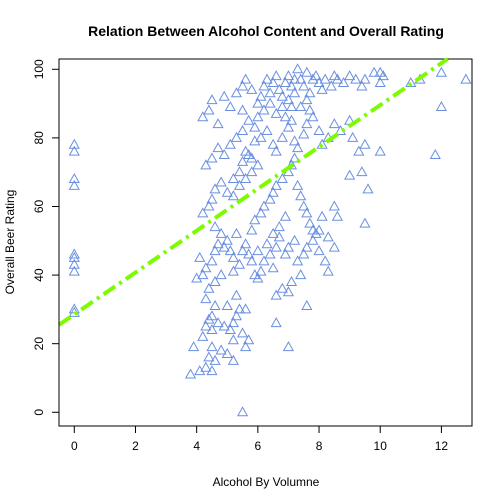 The height and width of the screenshot is (504, 504). Describe the element at coordinates (39, 206) in the screenshot. I see `y-tick-label: 60` at that location.